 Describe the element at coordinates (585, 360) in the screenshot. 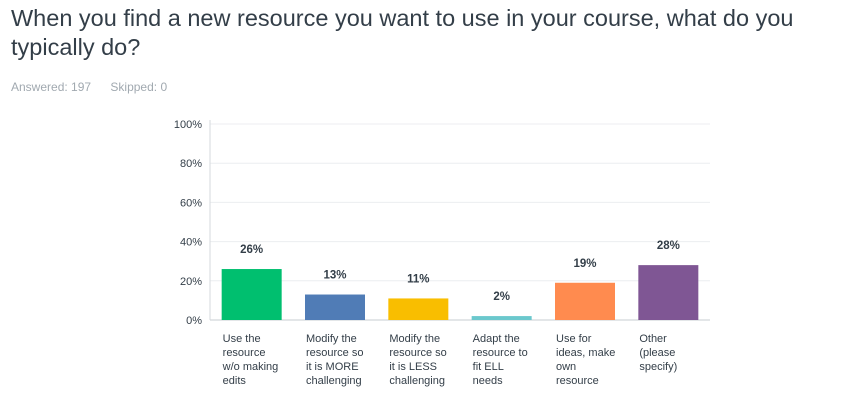

I see `category-label: Use for ideas, make own resource` at that location.